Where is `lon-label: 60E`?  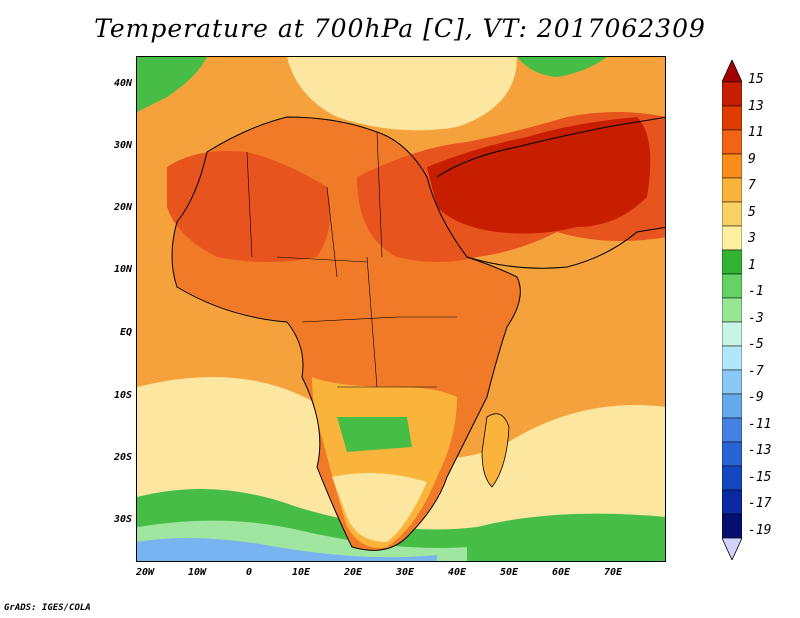
lon-label: 60E is located at coordinates (561, 572).